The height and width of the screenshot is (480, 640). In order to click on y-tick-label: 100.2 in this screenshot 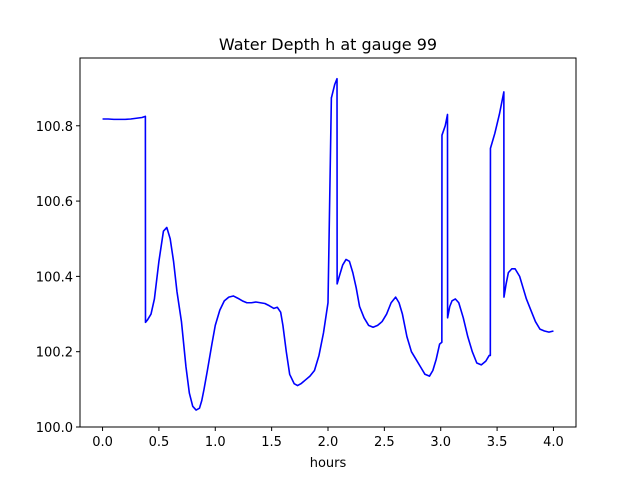, I will do `click(54, 353)`.